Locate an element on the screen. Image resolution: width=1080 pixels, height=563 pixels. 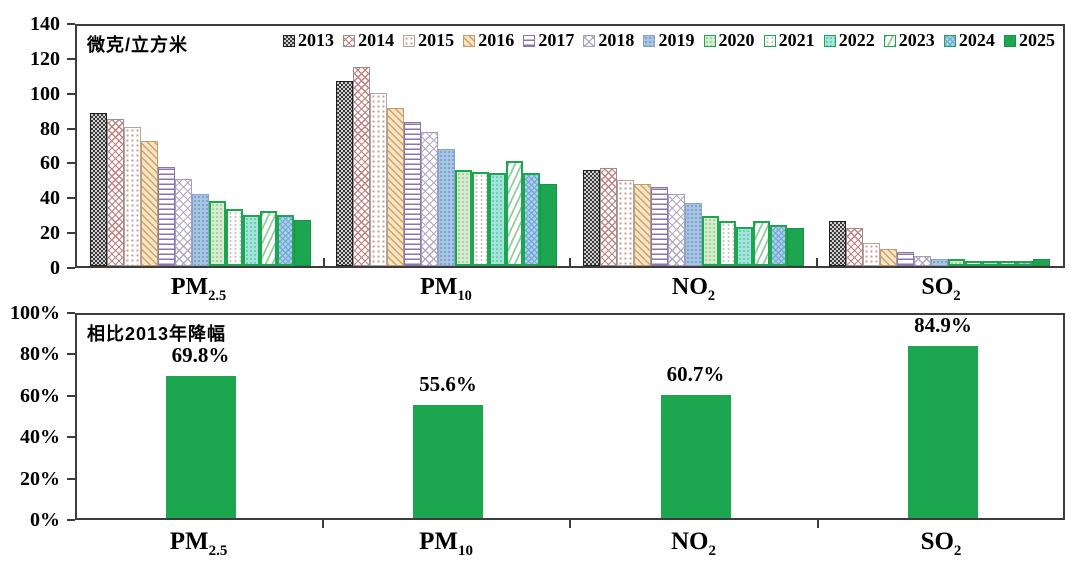
bar-2021-NO2 is located at coordinates (727, 243).